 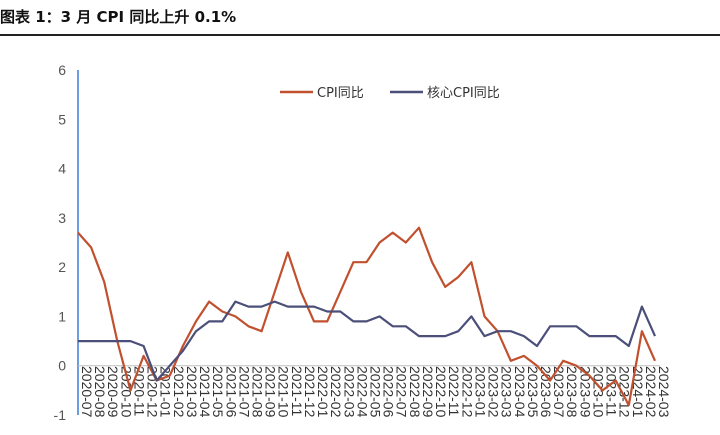 What do you see at coordinates (360, 35) in the screenshot?
I see `title-divider` at bounding box center [360, 35].